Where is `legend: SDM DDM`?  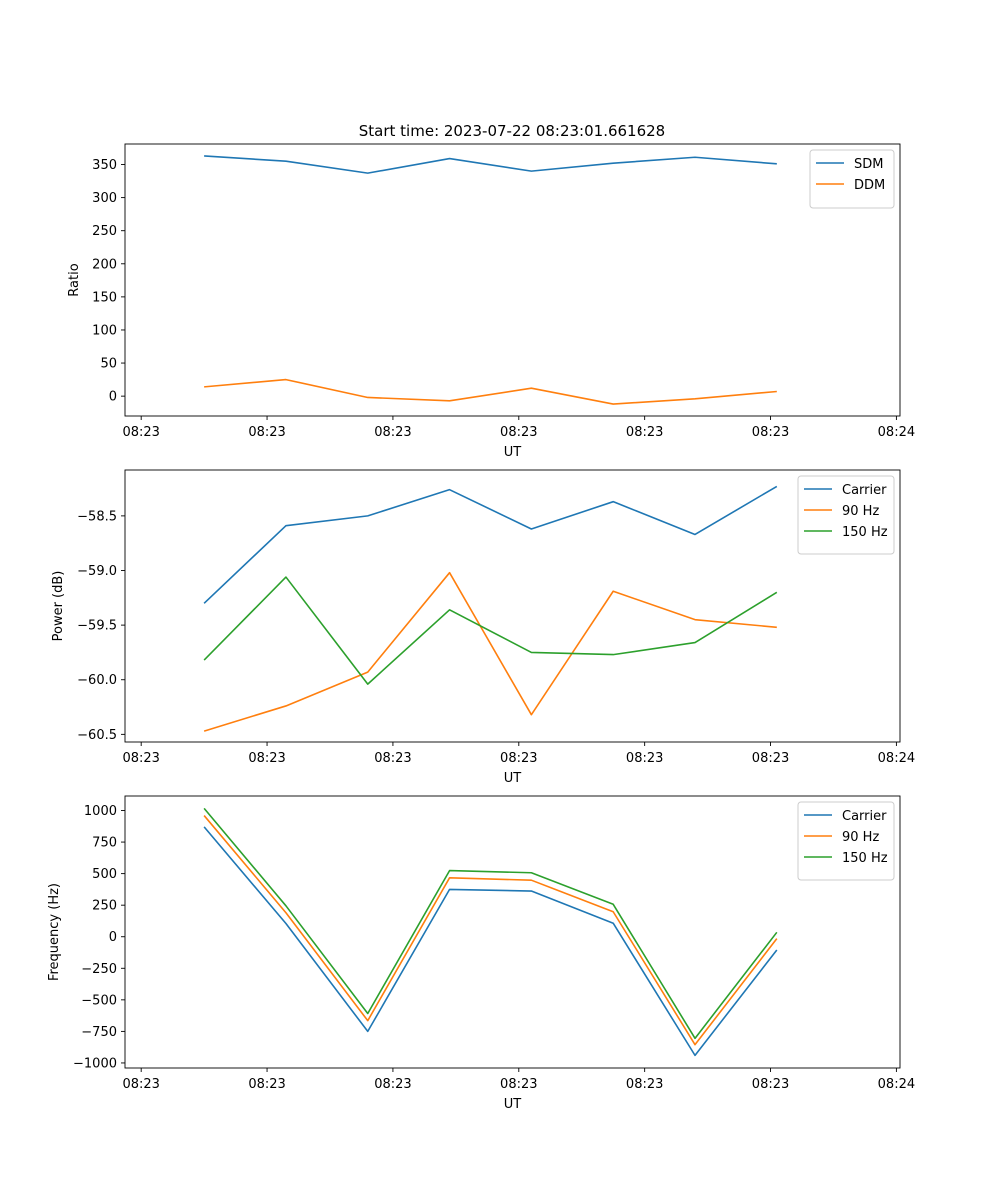
legend: SDM DDM is located at coordinates (852, 179).